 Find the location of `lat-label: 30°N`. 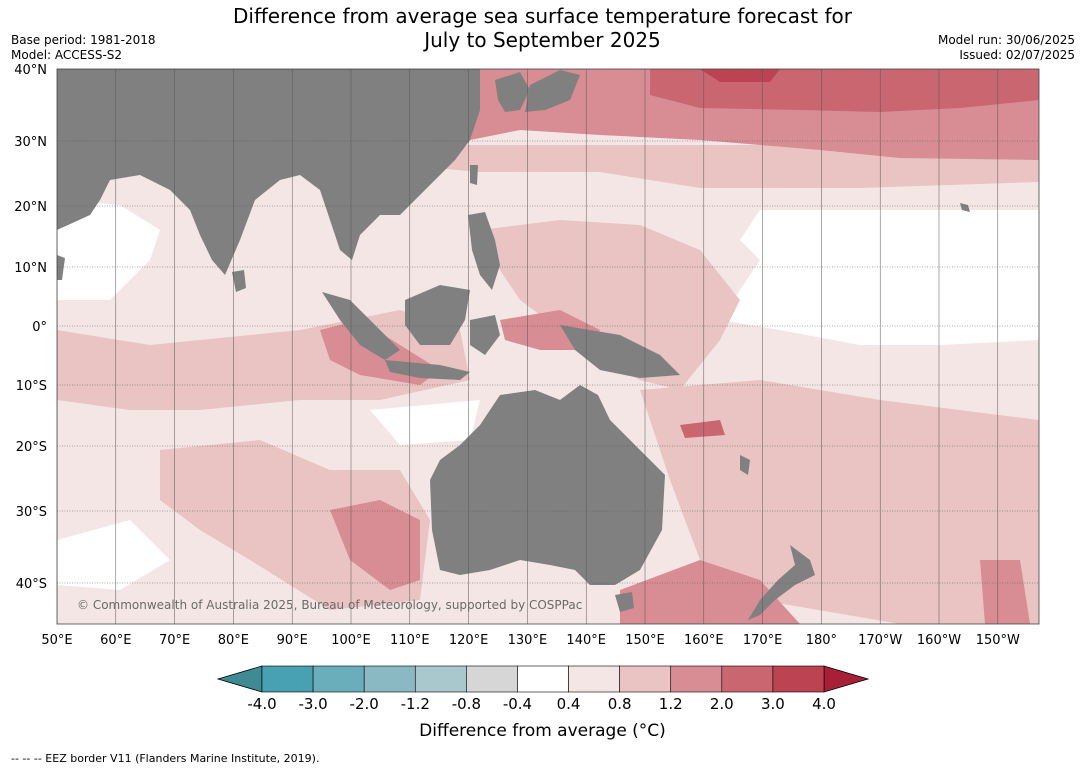

lat-label: 30°N is located at coordinates (30, 142).